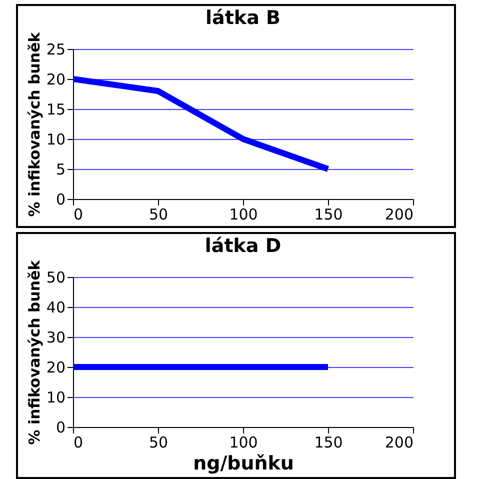 This screenshot has width=490, height=479. I want to click on y-tick-label: 5, so click(61, 169).